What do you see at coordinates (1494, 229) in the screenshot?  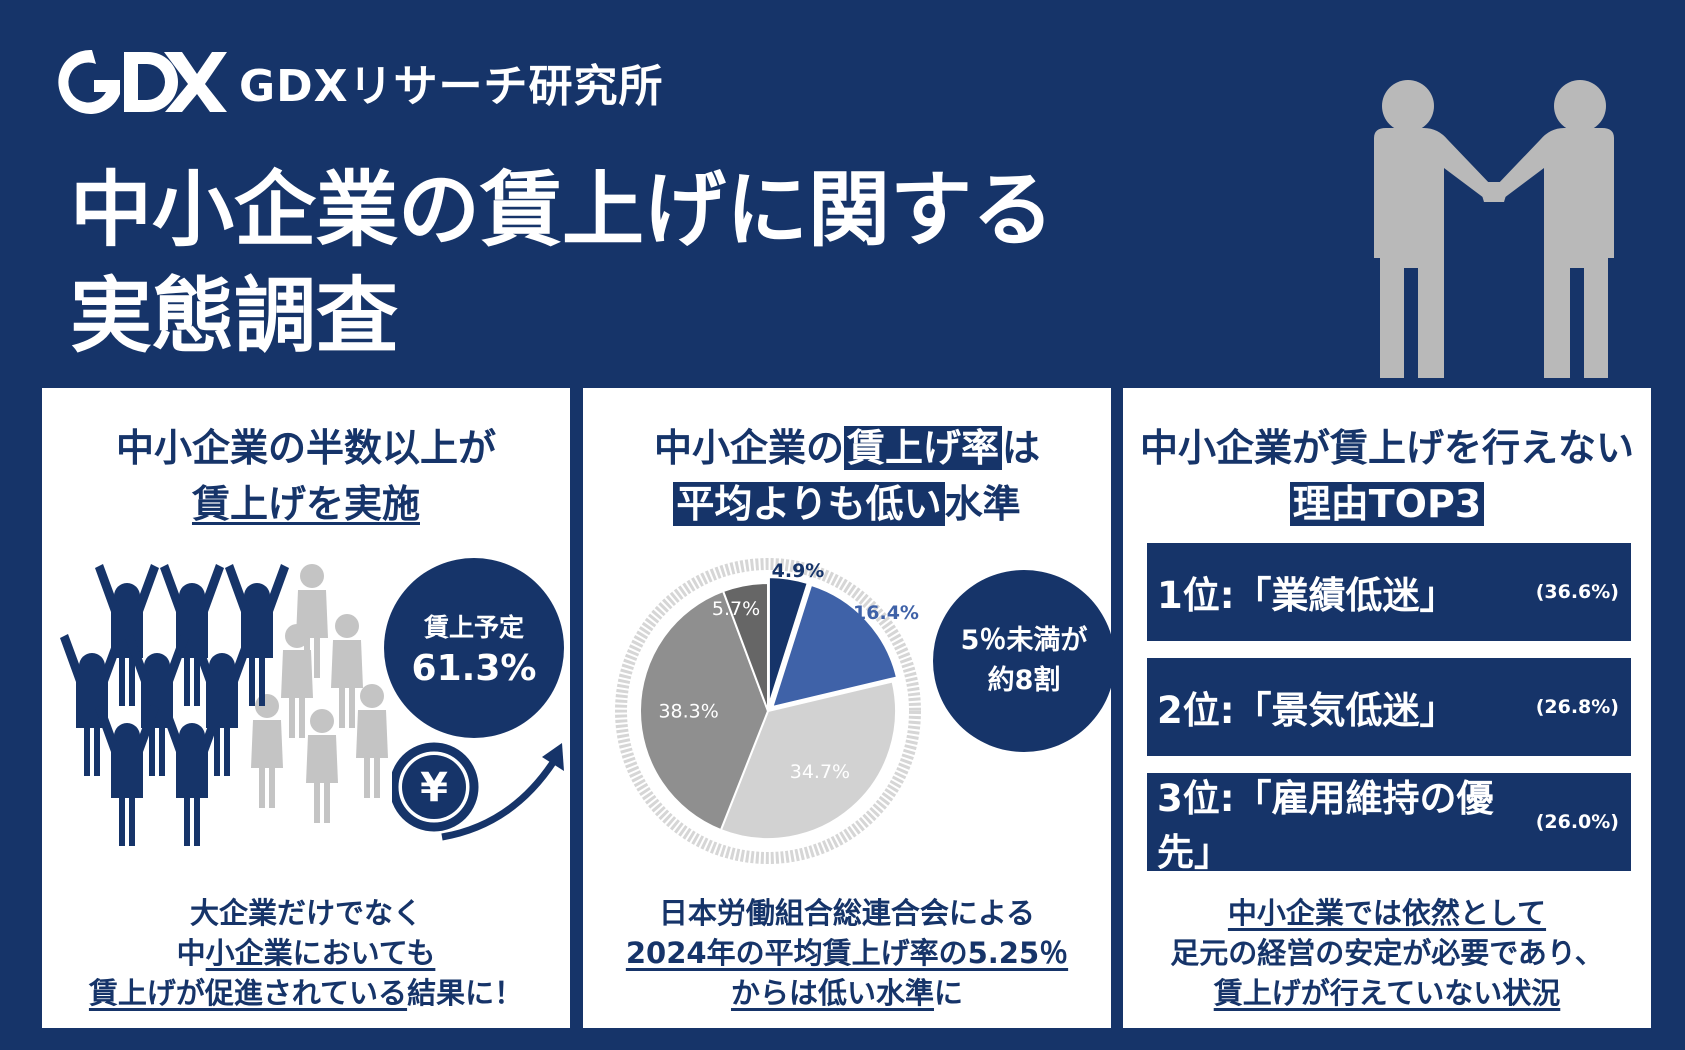 I see `handshake-icon` at bounding box center [1494, 229].